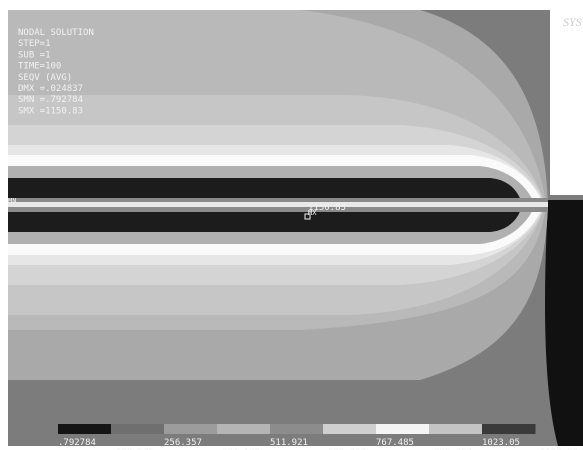 The height and width of the screenshot is (450, 583). I want to click on center-line, so click(278, 204).